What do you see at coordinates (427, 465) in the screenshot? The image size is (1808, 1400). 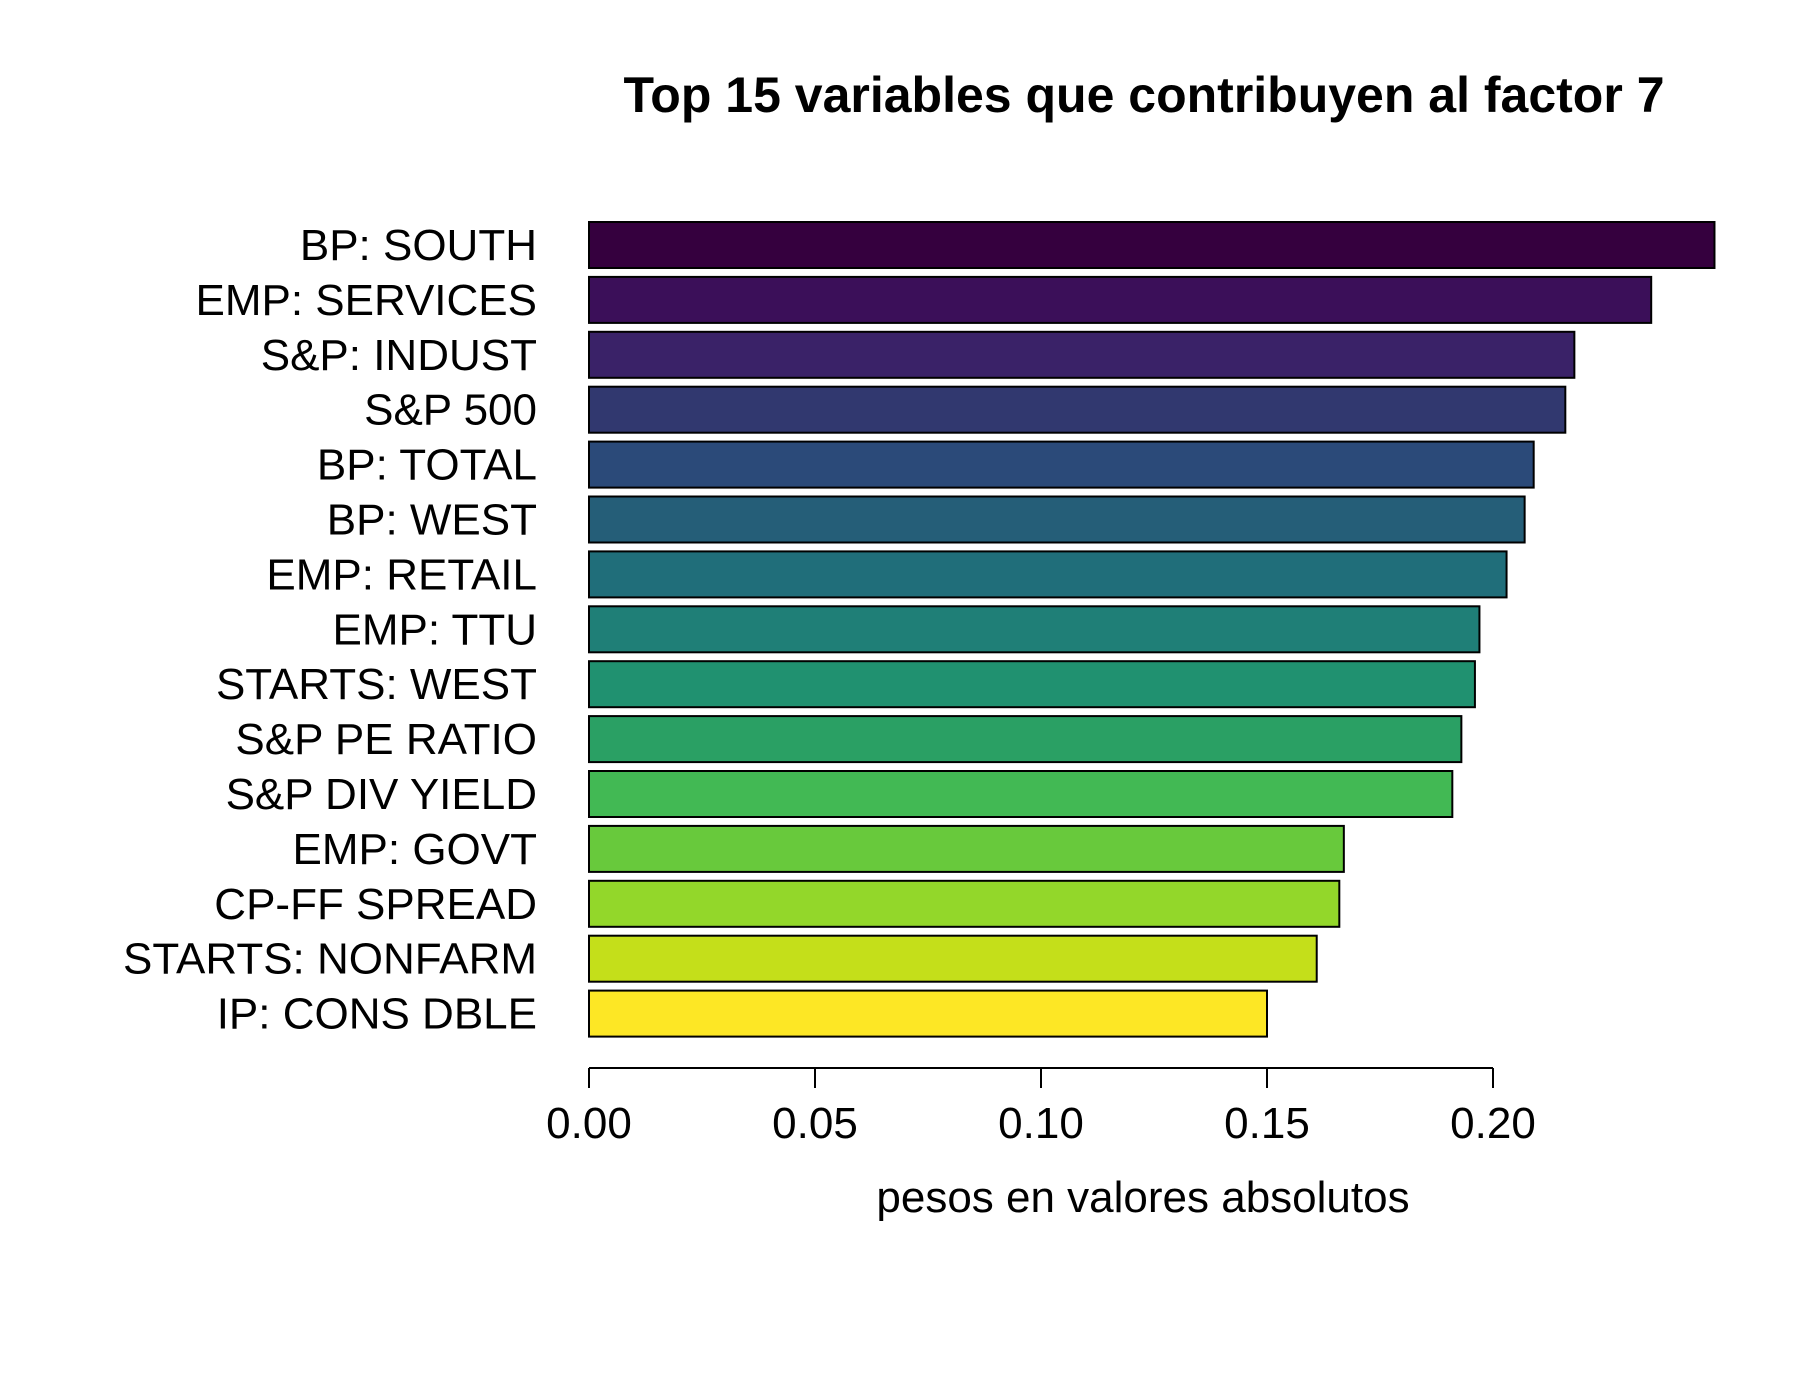 I see `category-label: BP: TOTAL` at bounding box center [427, 465].